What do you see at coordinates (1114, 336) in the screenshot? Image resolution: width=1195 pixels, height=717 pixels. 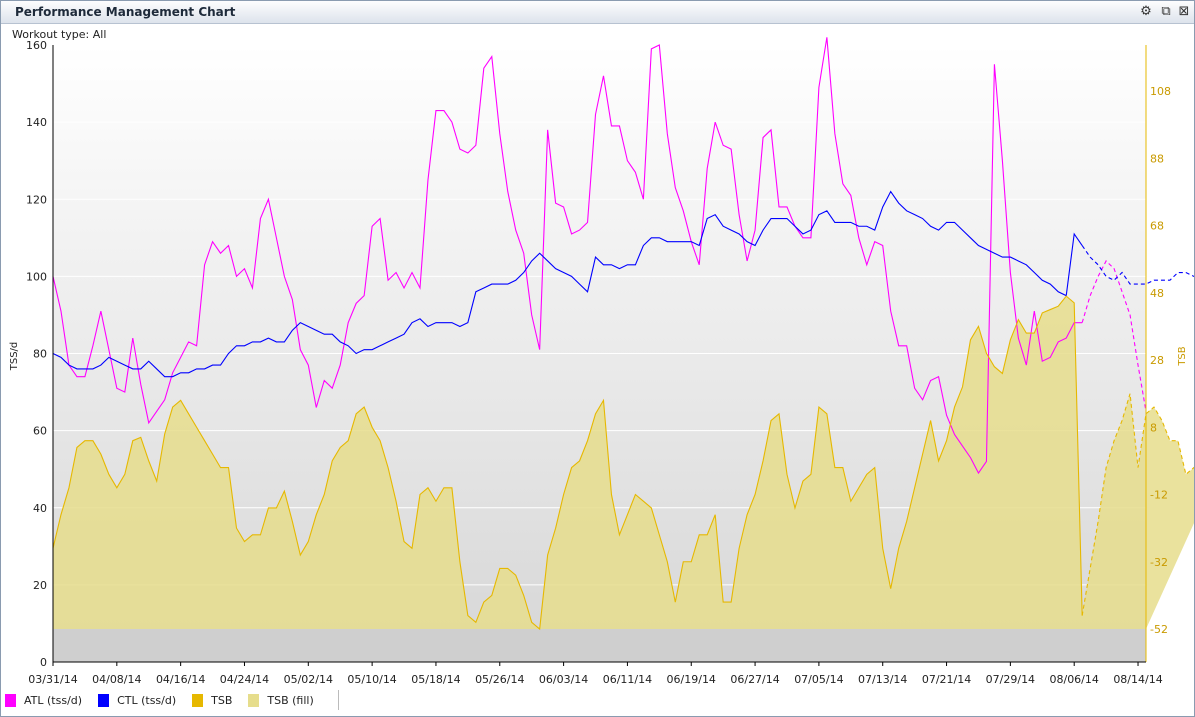 I see `series-projection-atl` at bounding box center [1114, 336].